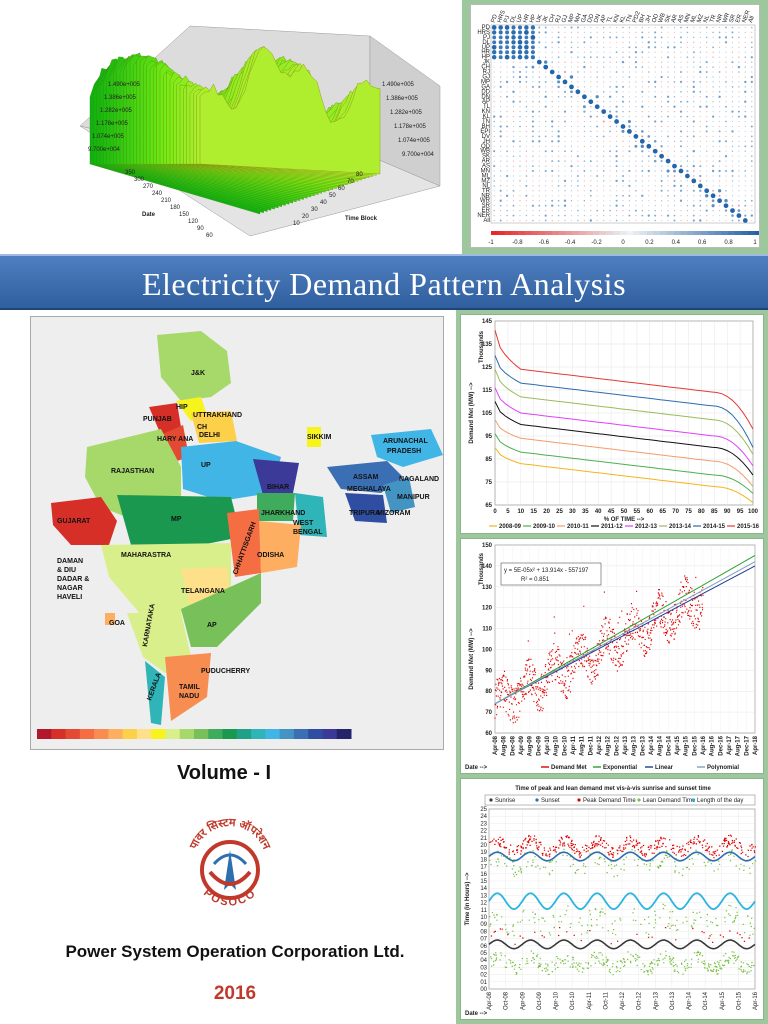 Image resolution: width=768 pixels, height=1024 pixels. What do you see at coordinates (74, 521) in the screenshot?
I see `map-state-label: GUJARAT` at bounding box center [74, 521].